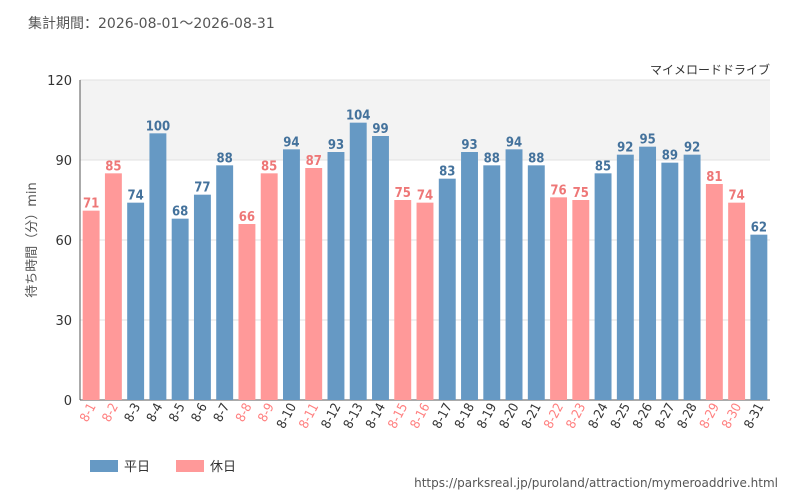  What do you see at coordinates (180, 212) in the screenshot?
I see `data-label: 68` at bounding box center [180, 212].